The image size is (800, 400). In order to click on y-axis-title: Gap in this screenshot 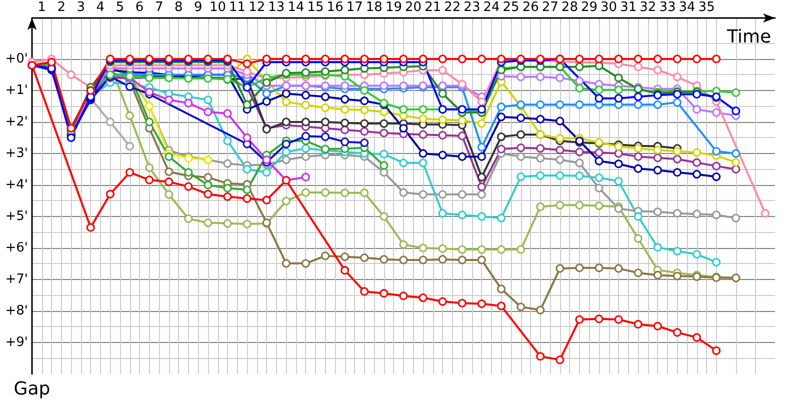, I will do `click(32, 389)`.